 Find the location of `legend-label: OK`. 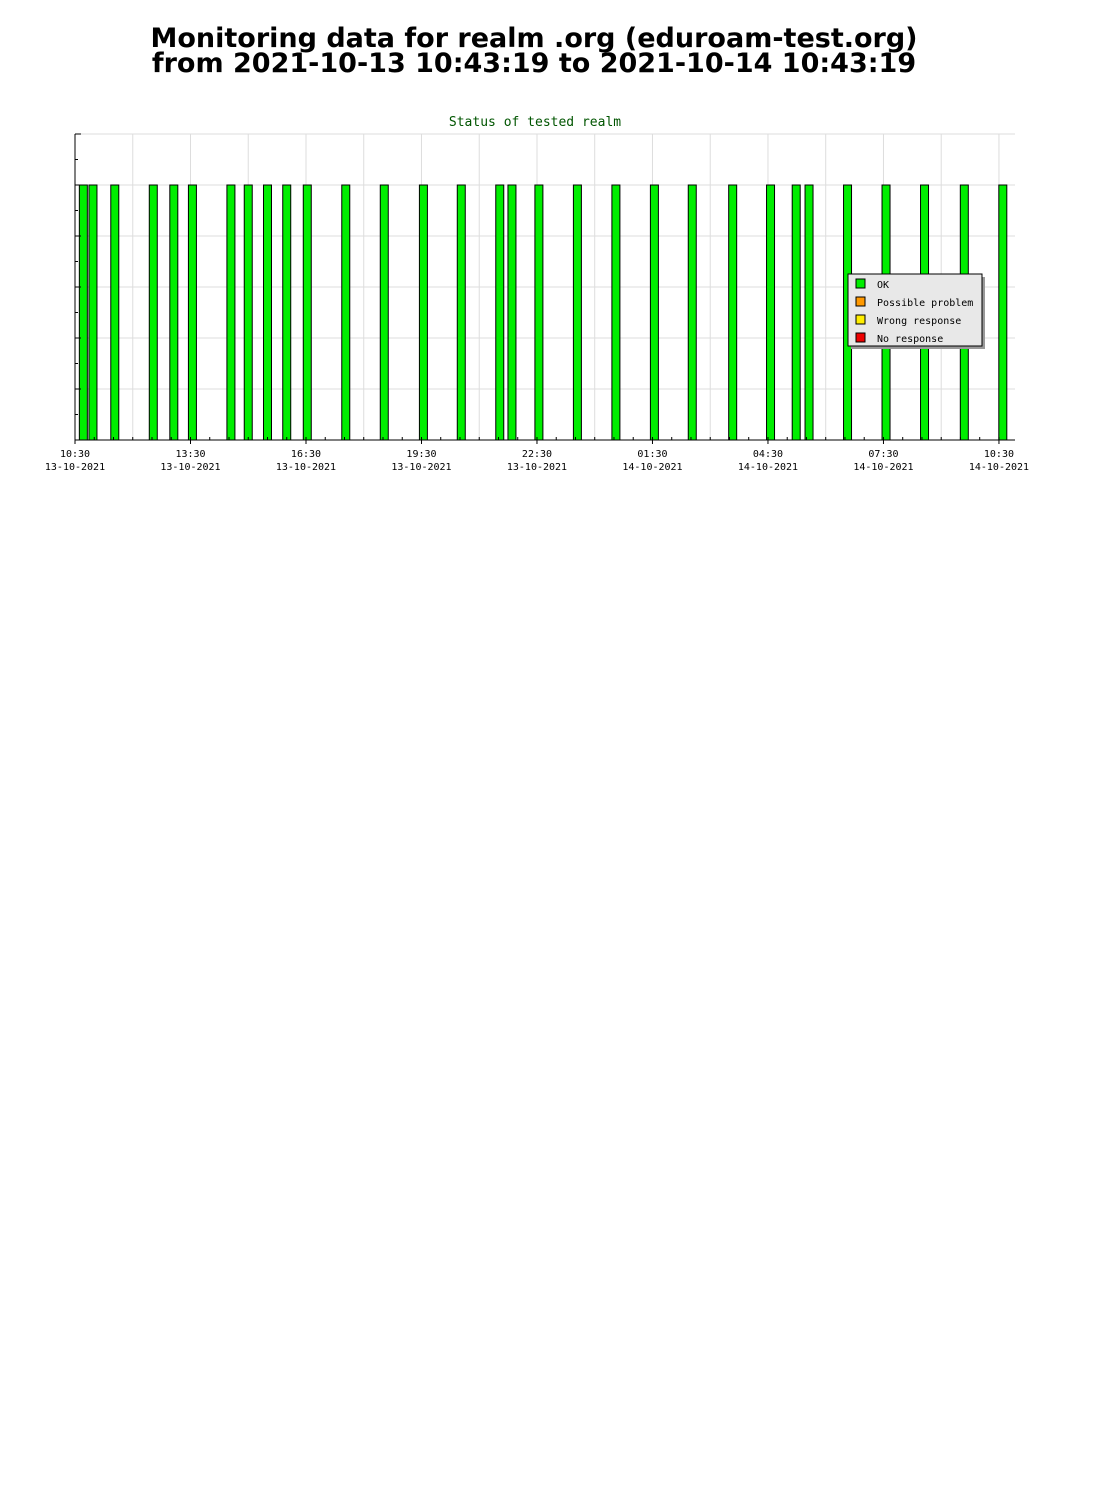

legend-label: OK is located at coordinates (883, 285).